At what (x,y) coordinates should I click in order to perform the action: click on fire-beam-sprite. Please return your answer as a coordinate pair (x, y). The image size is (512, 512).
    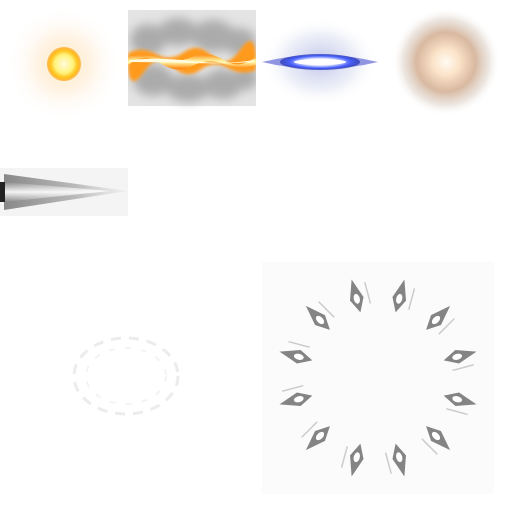
    Looking at the image, I should click on (192, 64).